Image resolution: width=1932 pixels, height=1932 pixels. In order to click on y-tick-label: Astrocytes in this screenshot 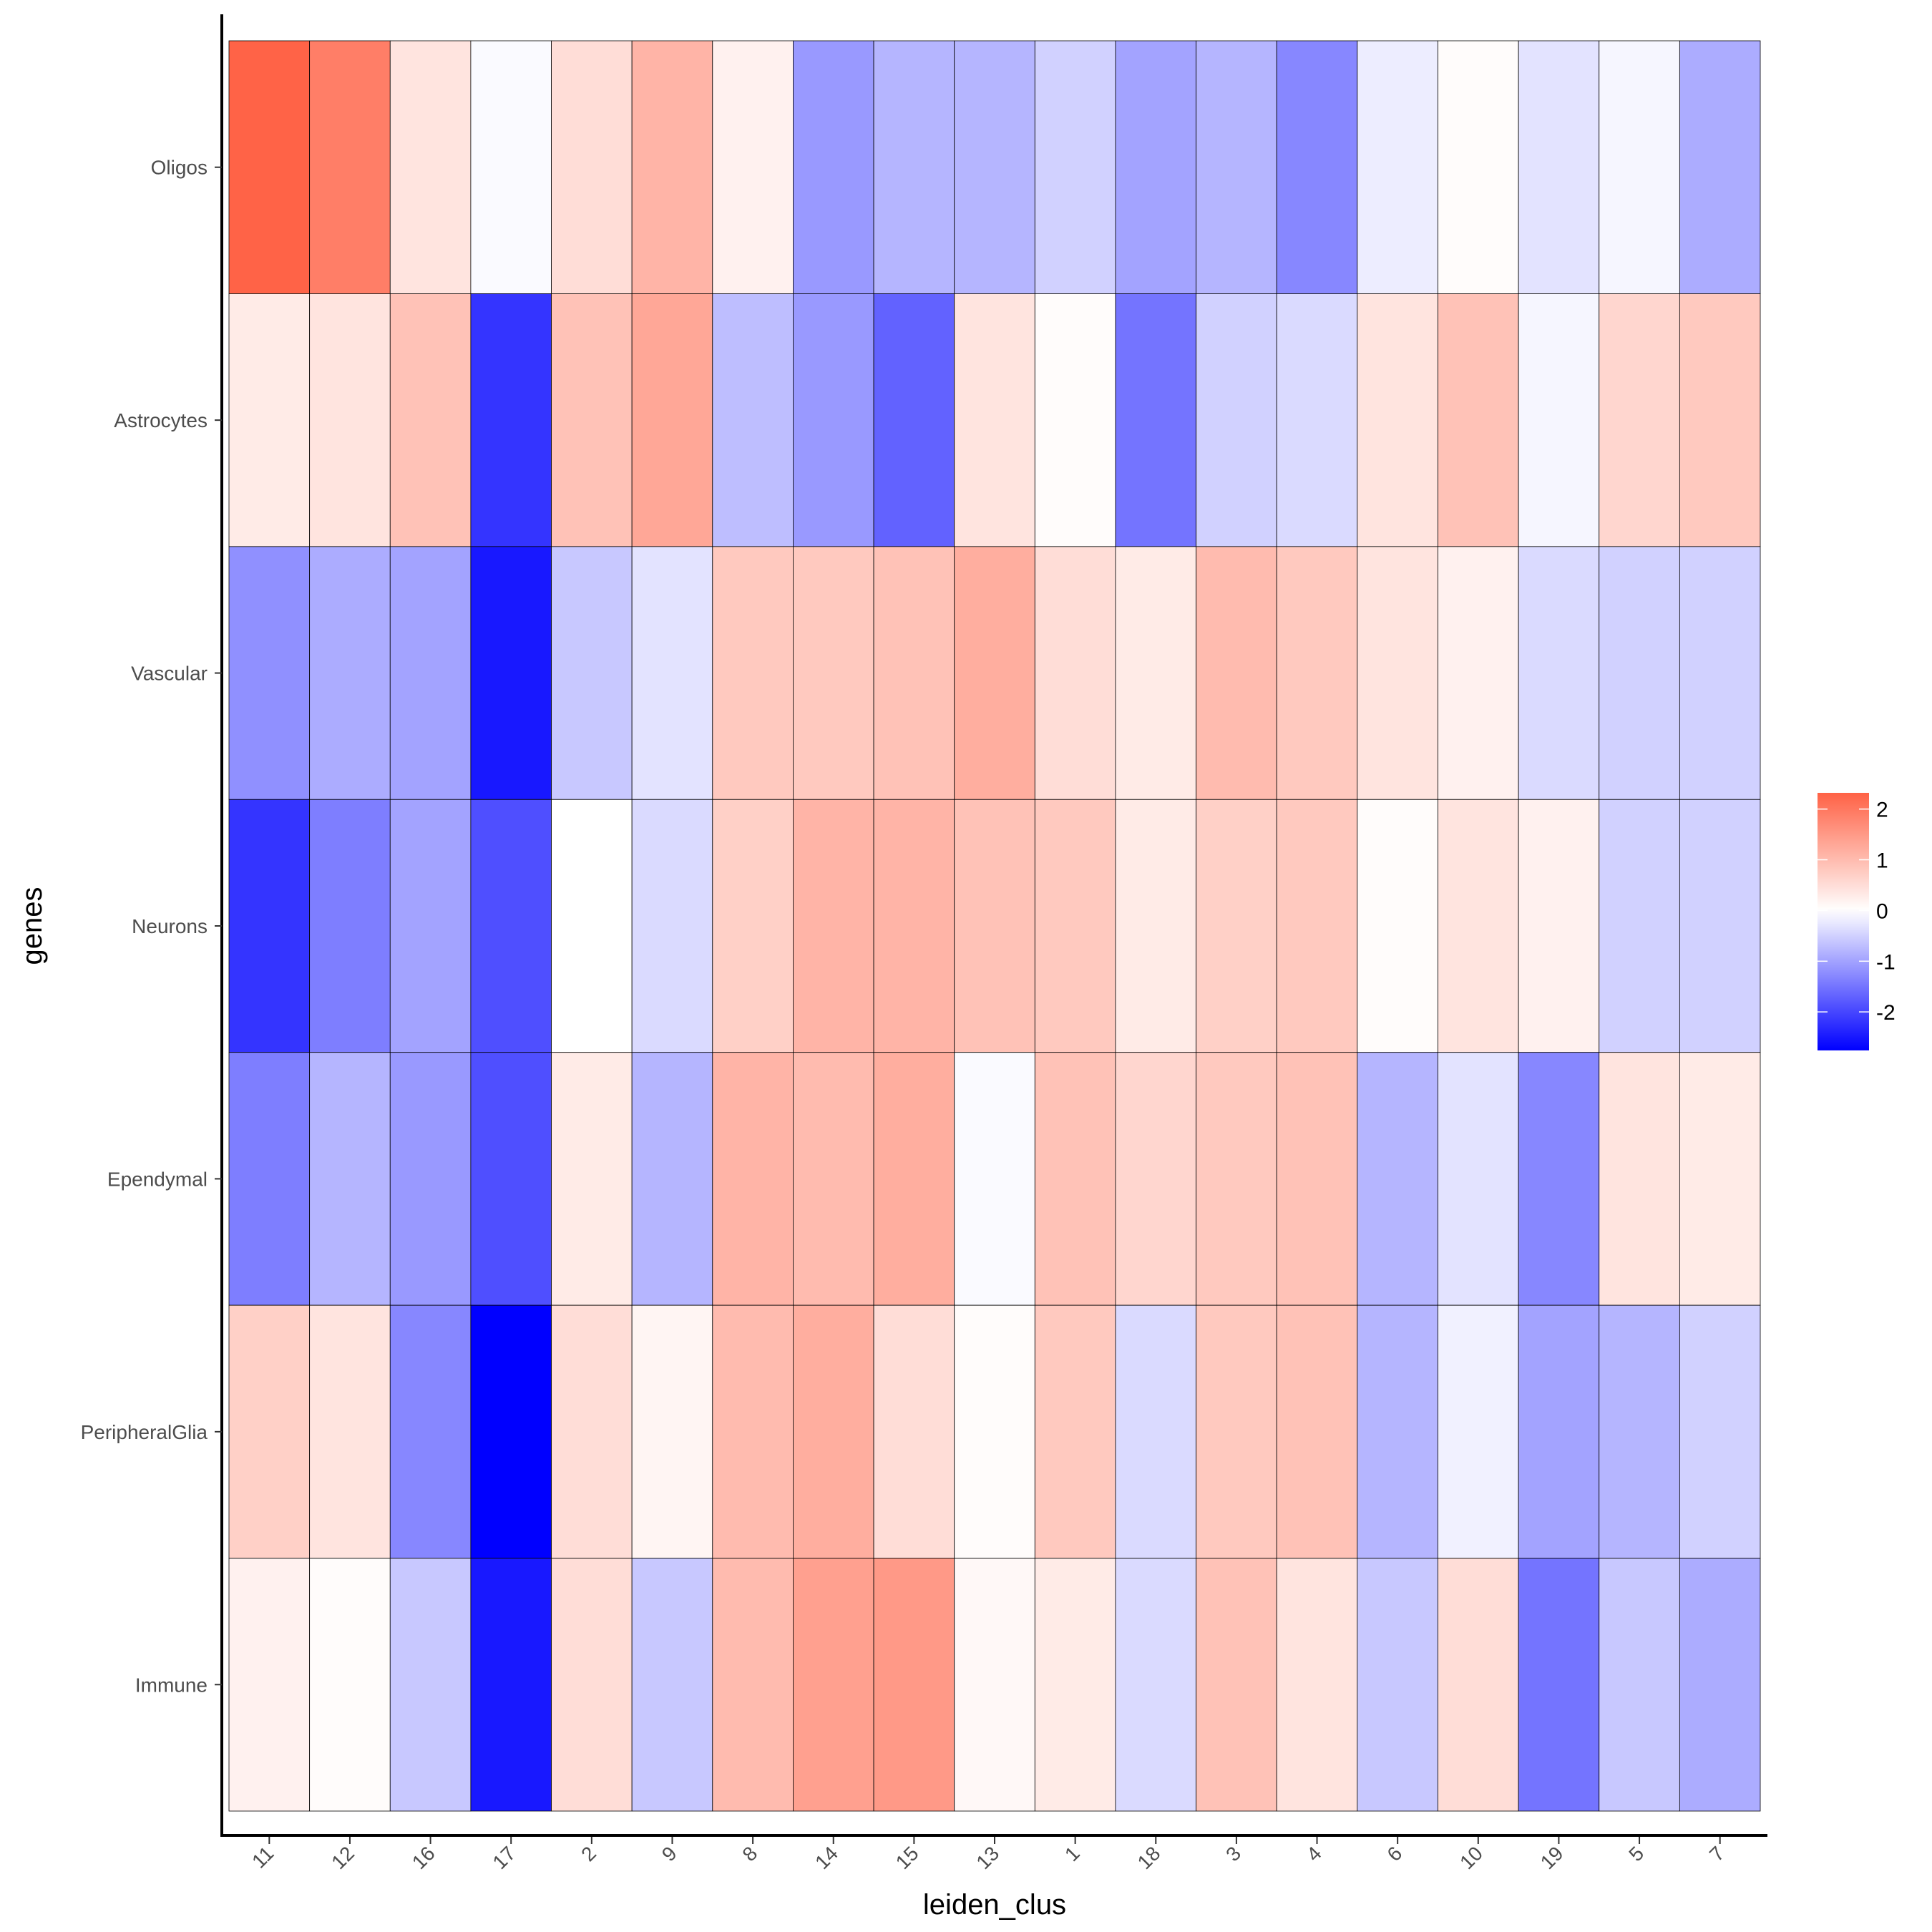, I will do `click(161, 420)`.